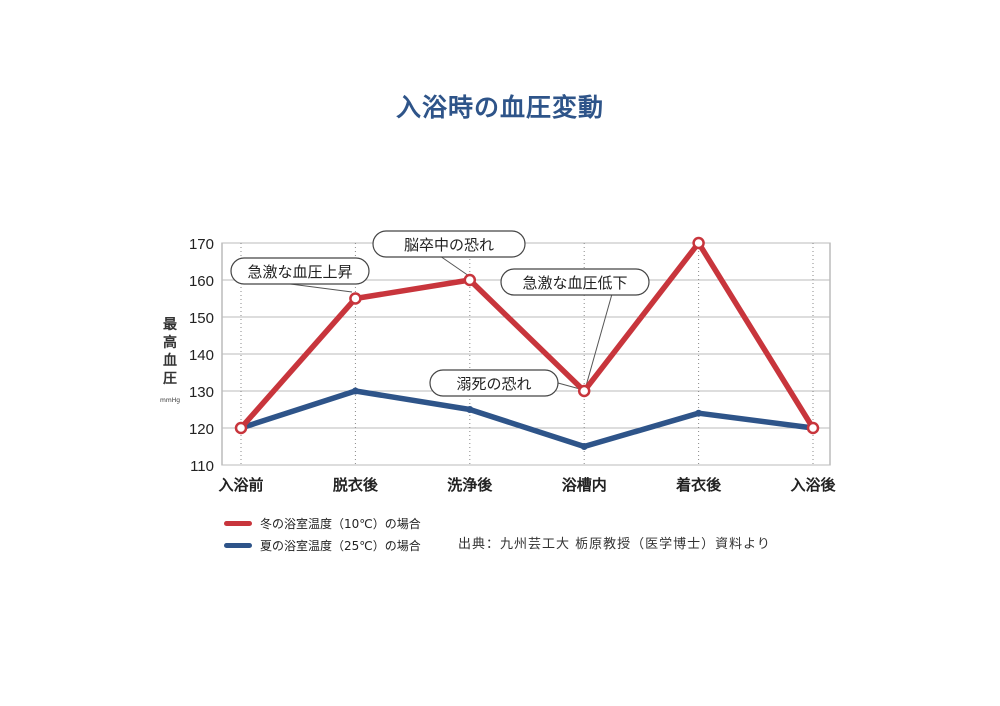 This screenshot has width=1000, height=706. Describe the element at coordinates (238, 523) in the screenshot. I see `legend-swatch-winter` at that location.